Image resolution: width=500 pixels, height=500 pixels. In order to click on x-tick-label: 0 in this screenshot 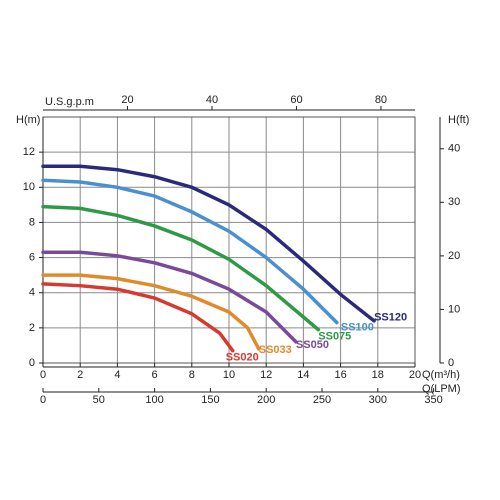, I will do `click(43, 375)`.